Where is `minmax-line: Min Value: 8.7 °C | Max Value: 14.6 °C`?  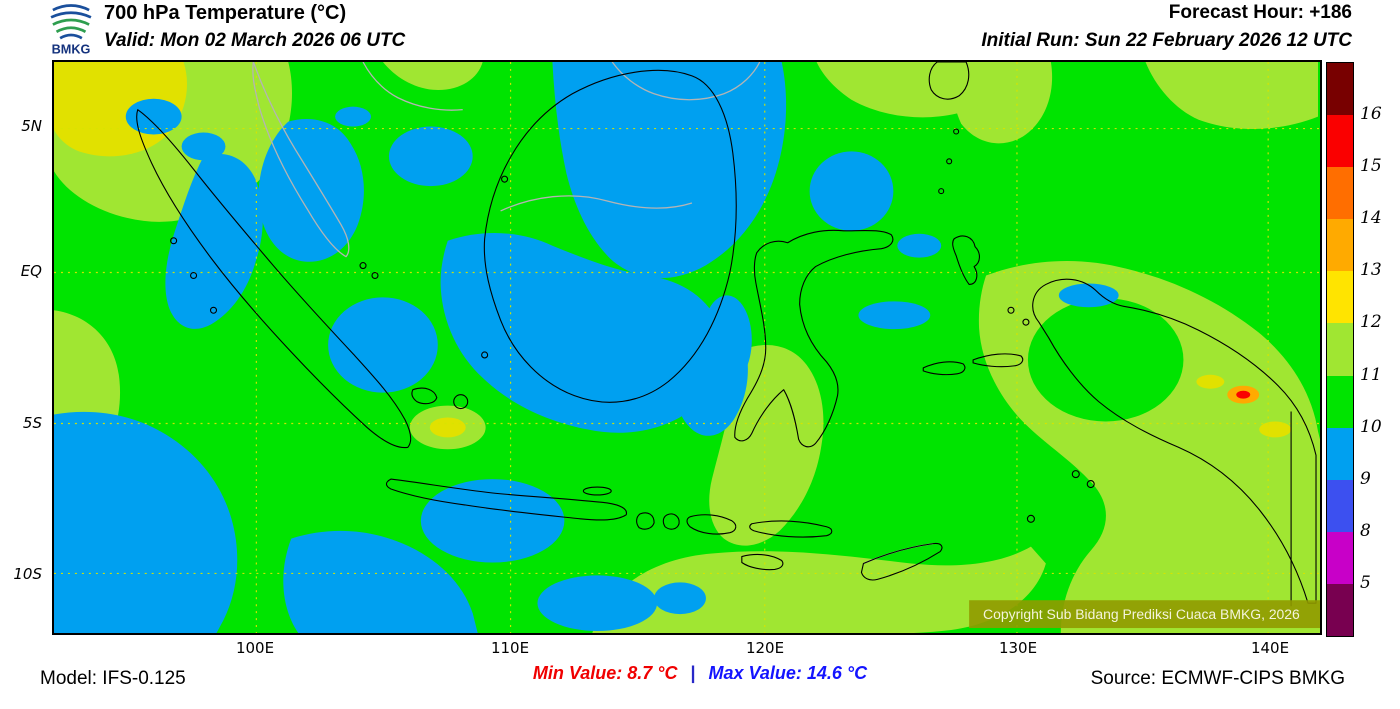
minmax-line: Min Value: 8.7 °C | Max Value: 14.6 °C is located at coordinates (700, 673).